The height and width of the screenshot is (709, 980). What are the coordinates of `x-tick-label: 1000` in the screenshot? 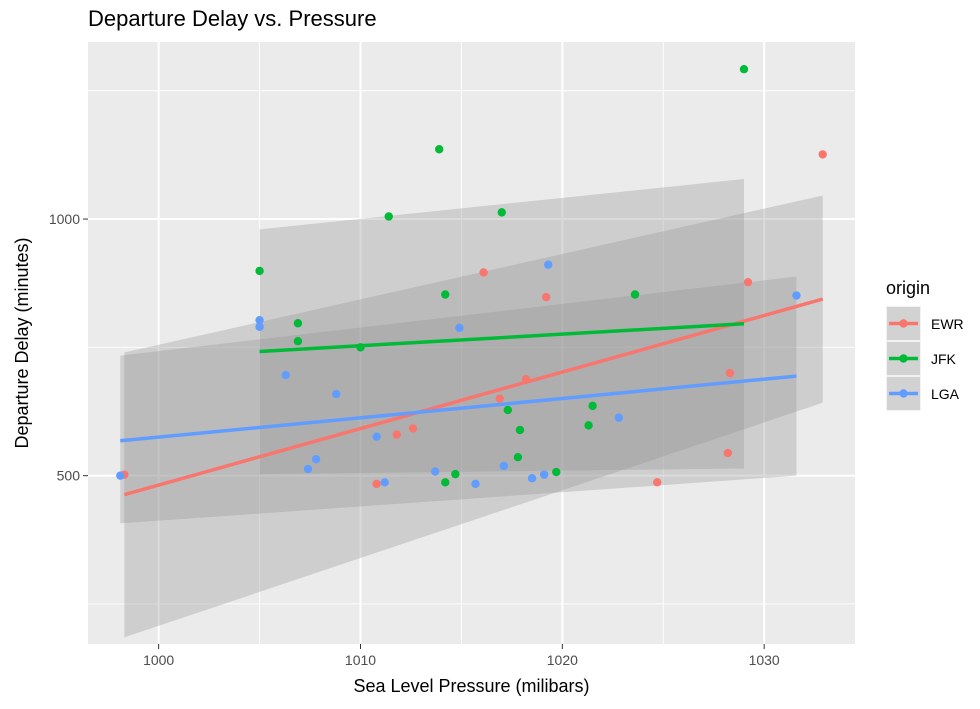 It's located at (158, 660).